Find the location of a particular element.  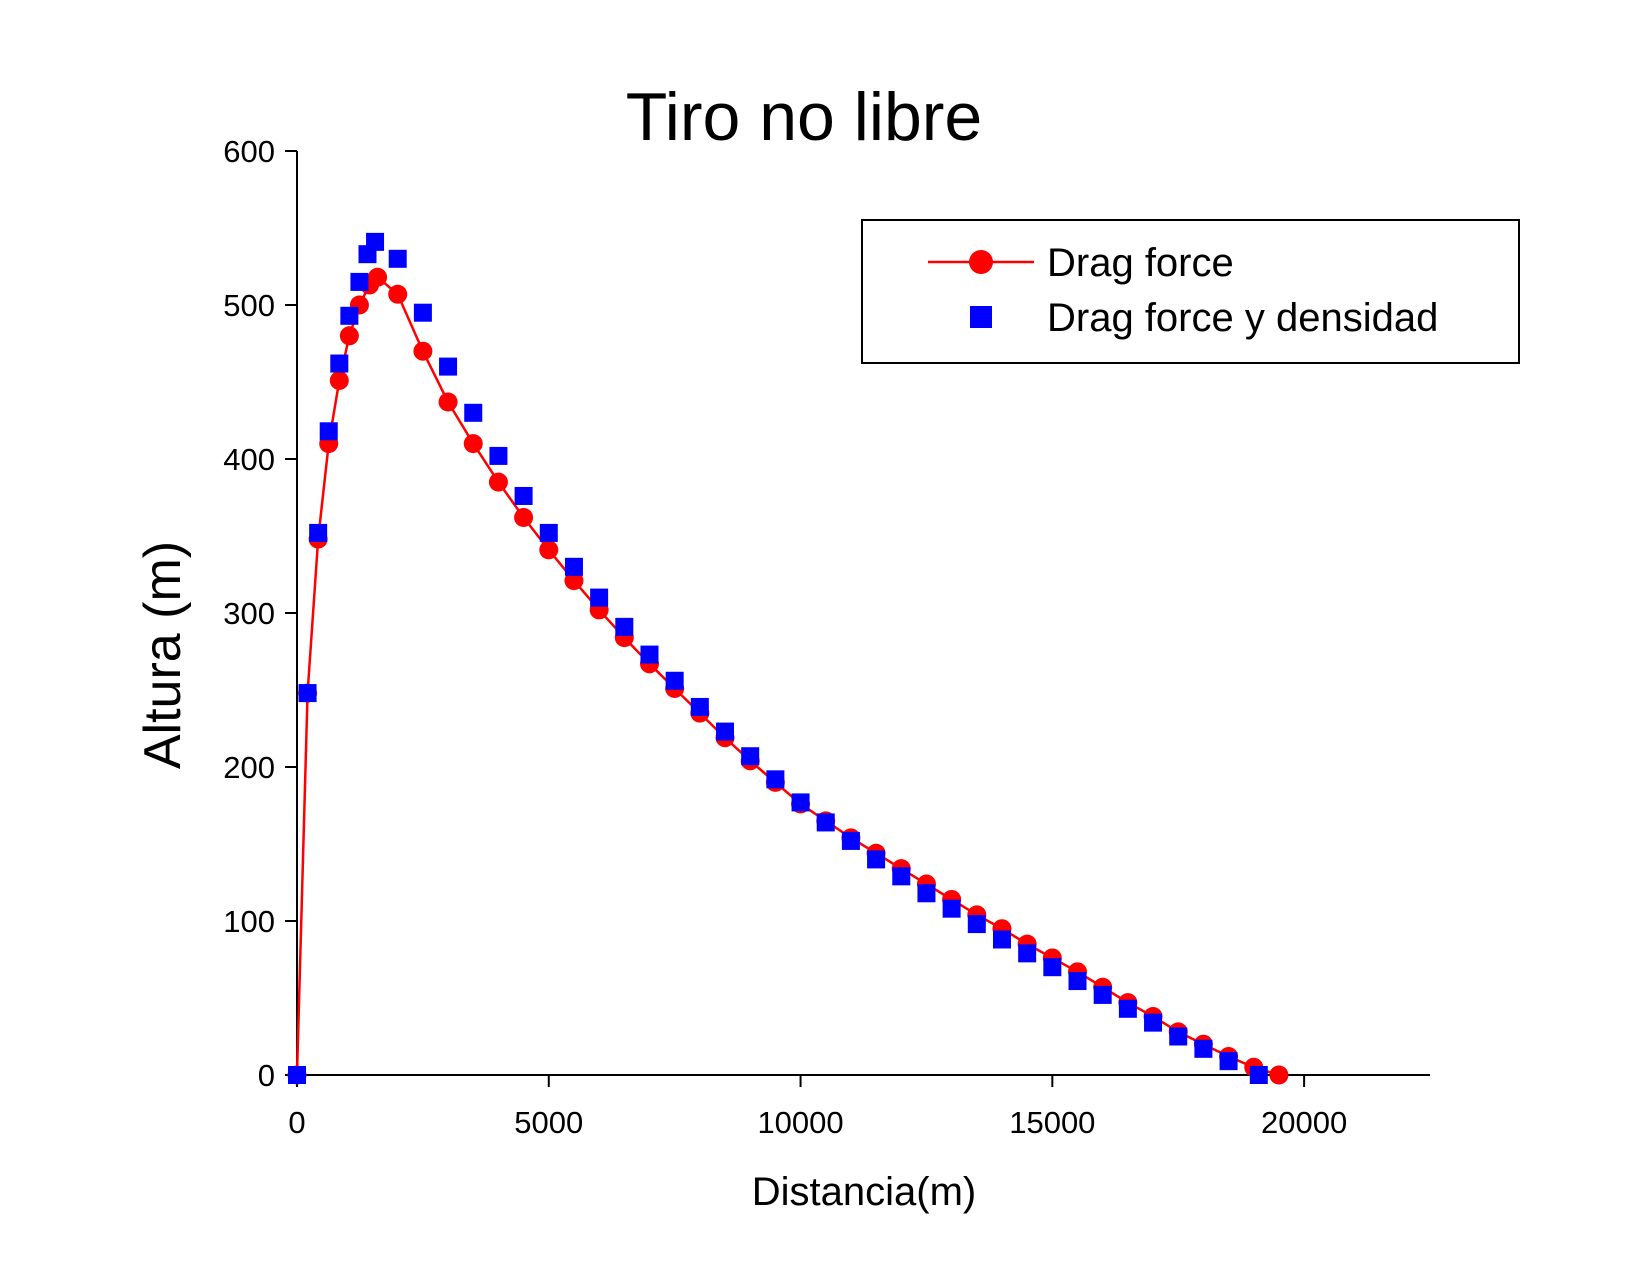

y-axis-label: Altura (m) is located at coordinates (163, 655).